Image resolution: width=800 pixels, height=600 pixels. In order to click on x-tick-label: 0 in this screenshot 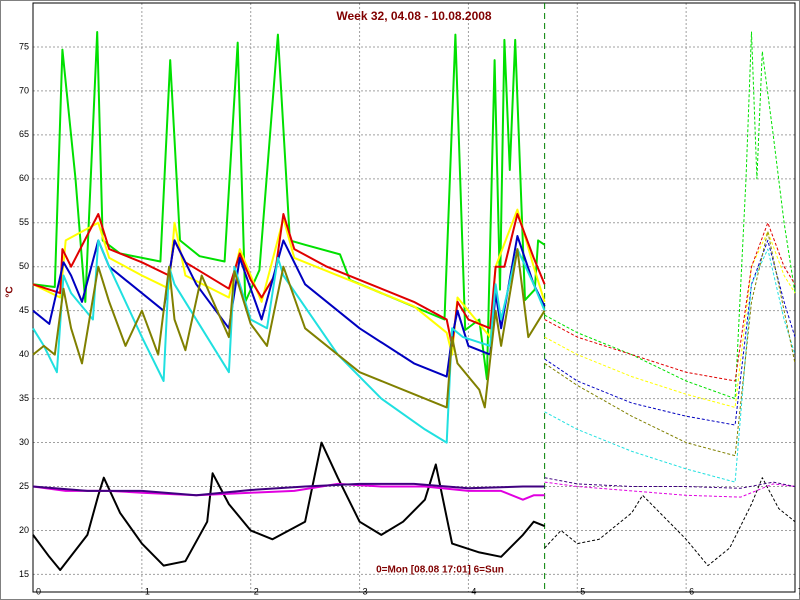, I will do `click(38, 591)`.